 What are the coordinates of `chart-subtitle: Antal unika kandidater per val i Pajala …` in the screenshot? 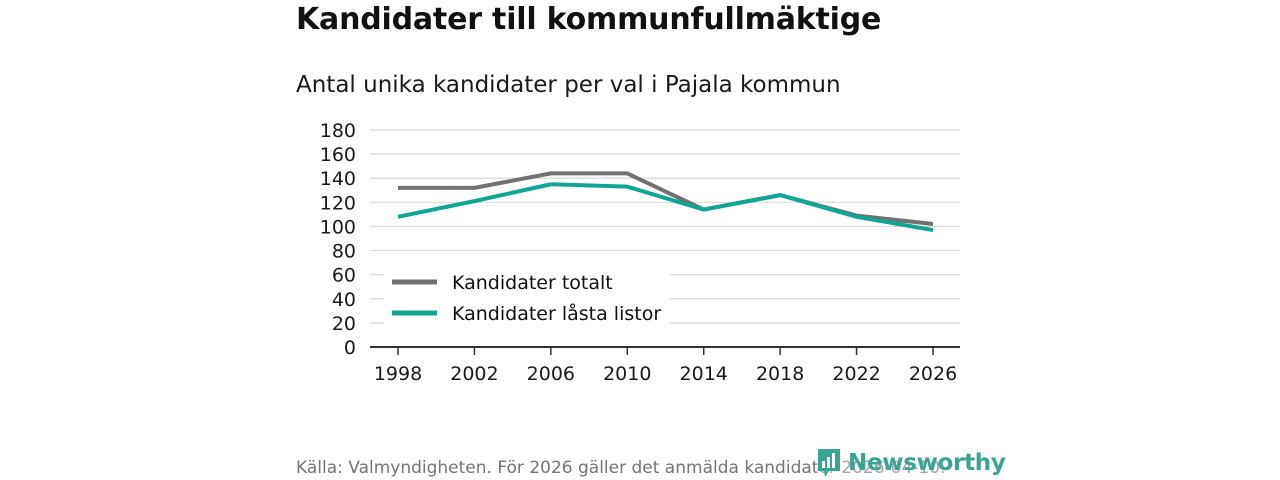 It's located at (568, 85).